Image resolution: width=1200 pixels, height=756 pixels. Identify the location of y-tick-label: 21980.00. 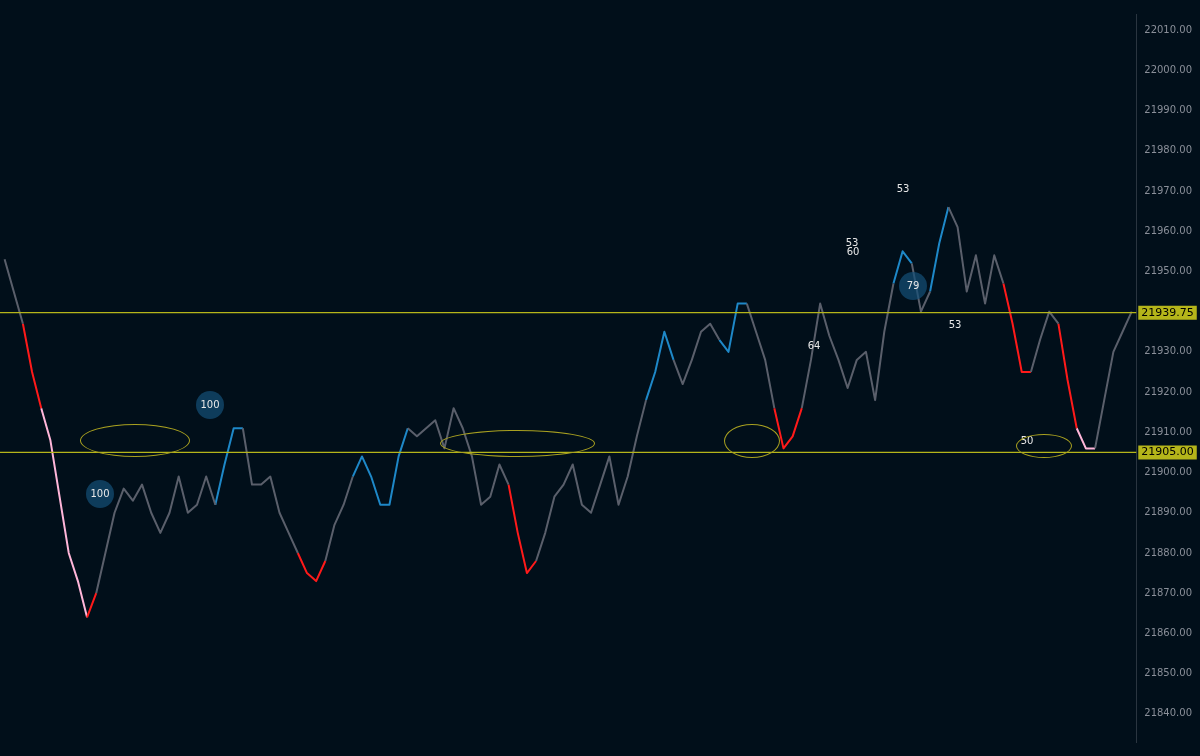
(1168, 150).